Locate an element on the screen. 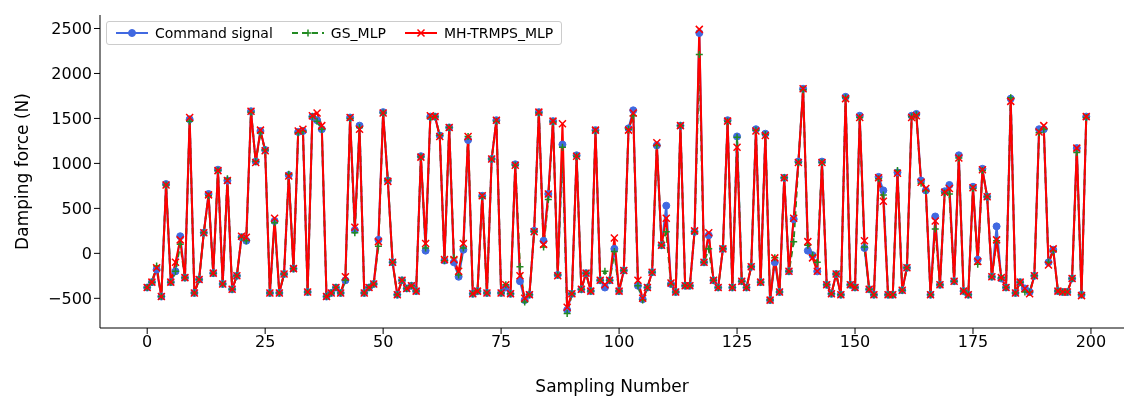  legend-label: Command signal is located at coordinates (214, 33).